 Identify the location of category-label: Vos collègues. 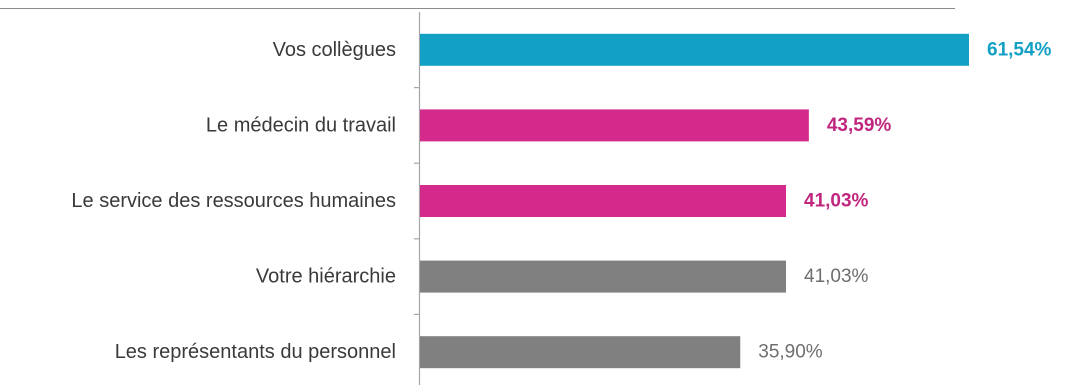
(334, 50).